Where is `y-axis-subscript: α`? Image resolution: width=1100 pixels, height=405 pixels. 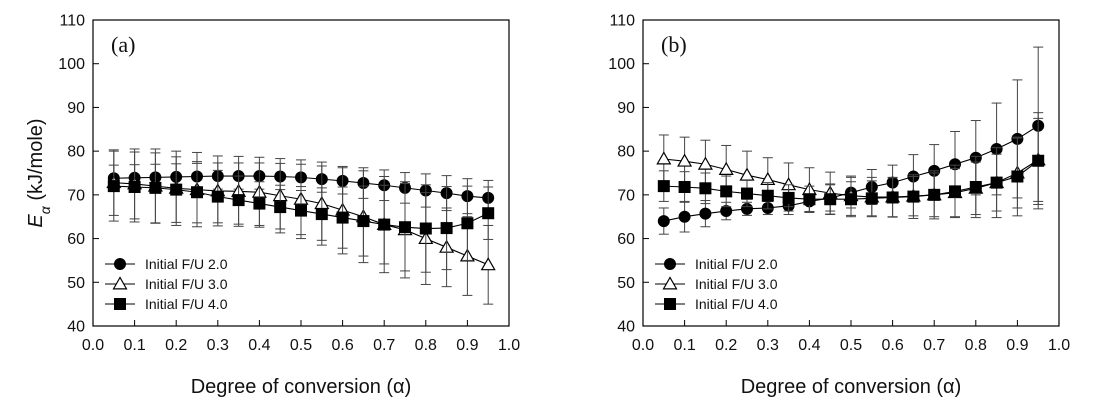 y-axis-subscript: α is located at coordinates (45, 209).